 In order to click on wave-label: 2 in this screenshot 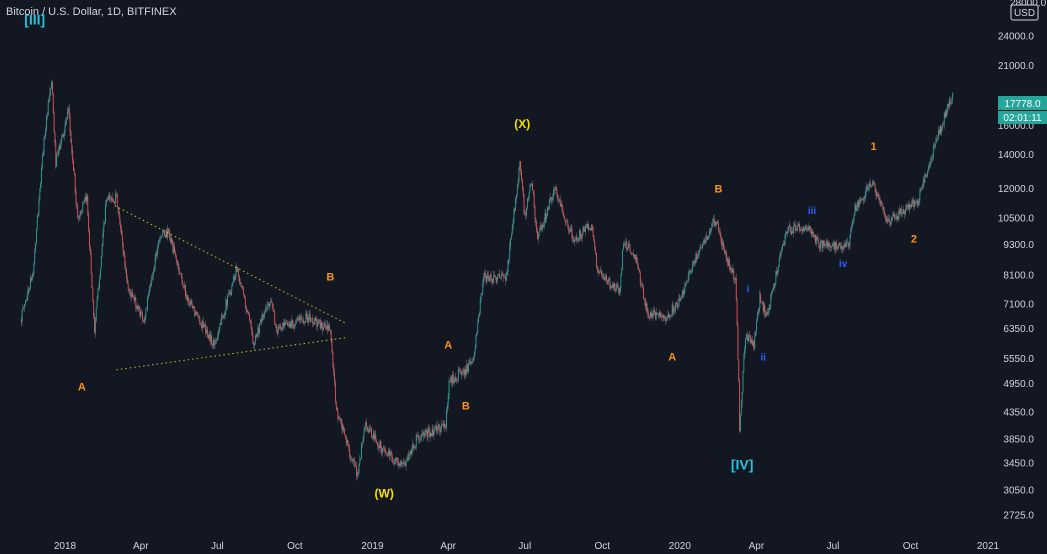, I will do `click(914, 239)`.